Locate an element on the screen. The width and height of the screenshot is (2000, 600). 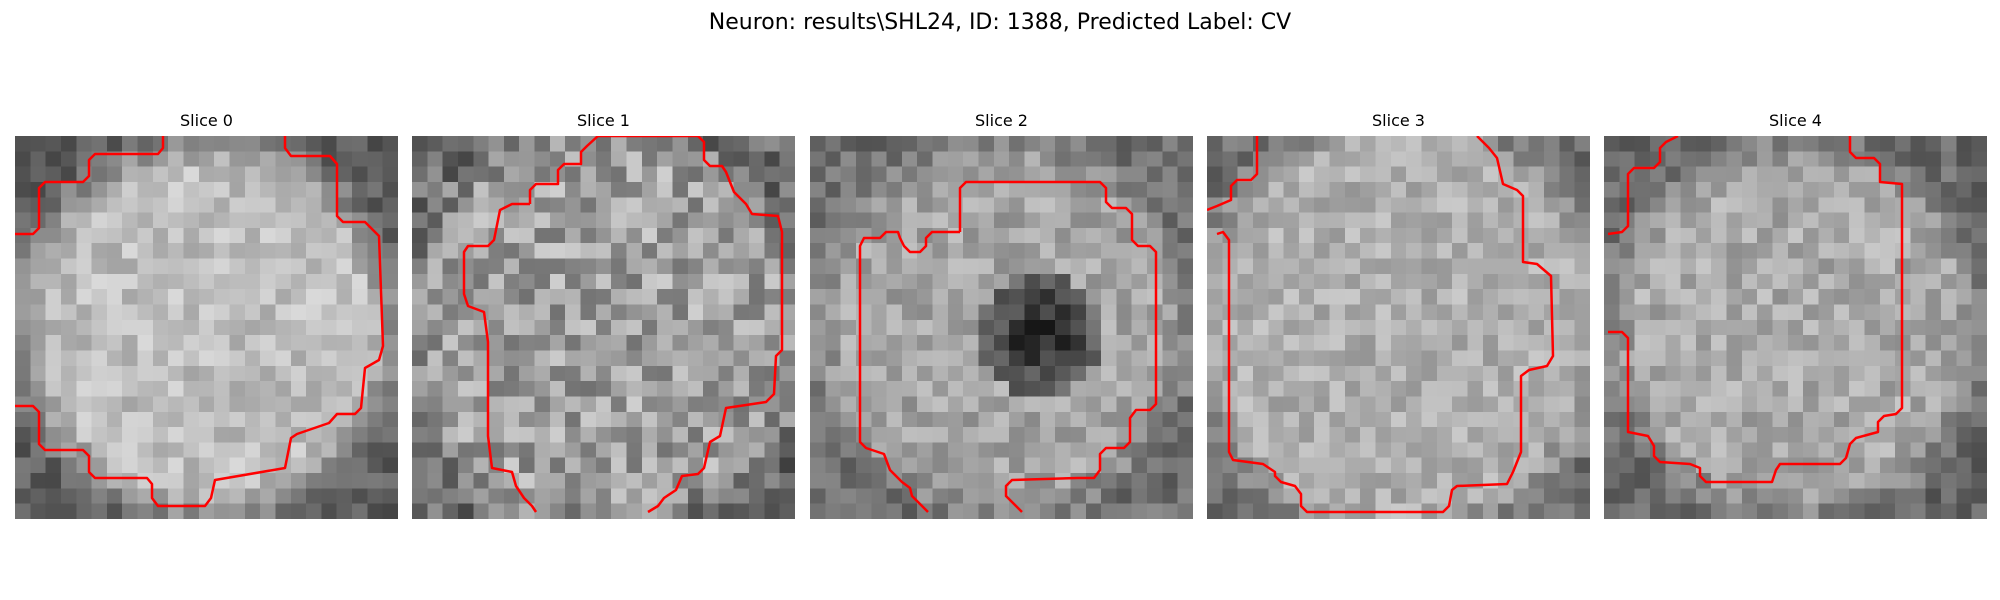
slice-title-3: Slice 3 is located at coordinates (1398, 120).